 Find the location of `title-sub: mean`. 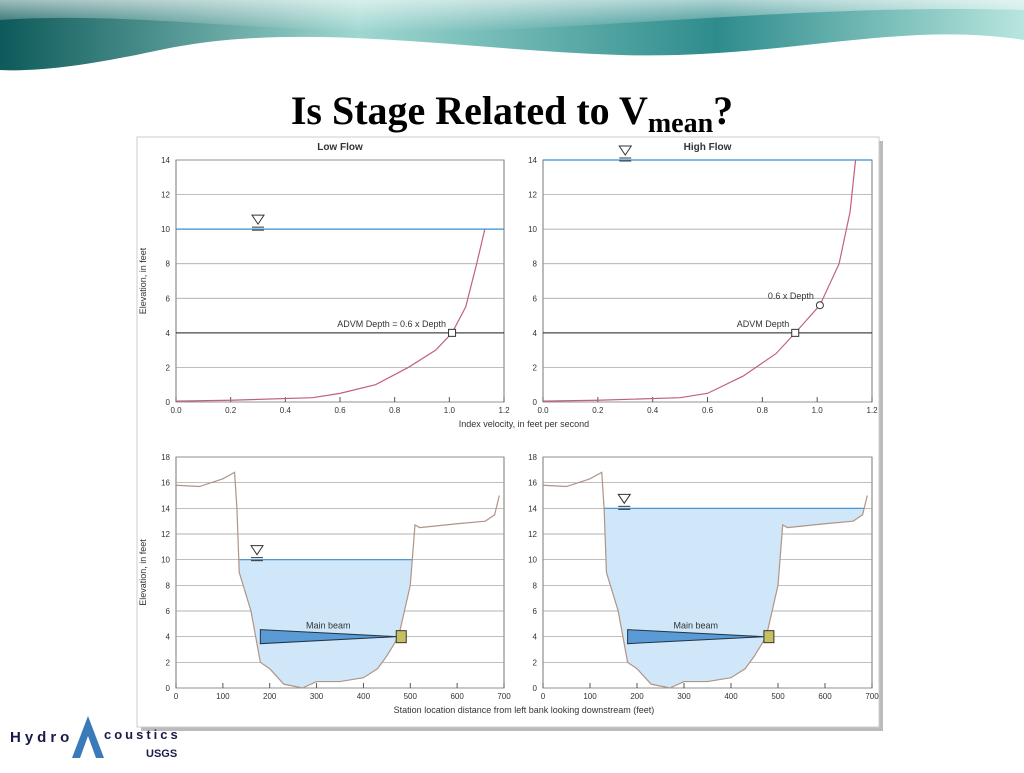

title-sub: mean is located at coordinates (681, 123).